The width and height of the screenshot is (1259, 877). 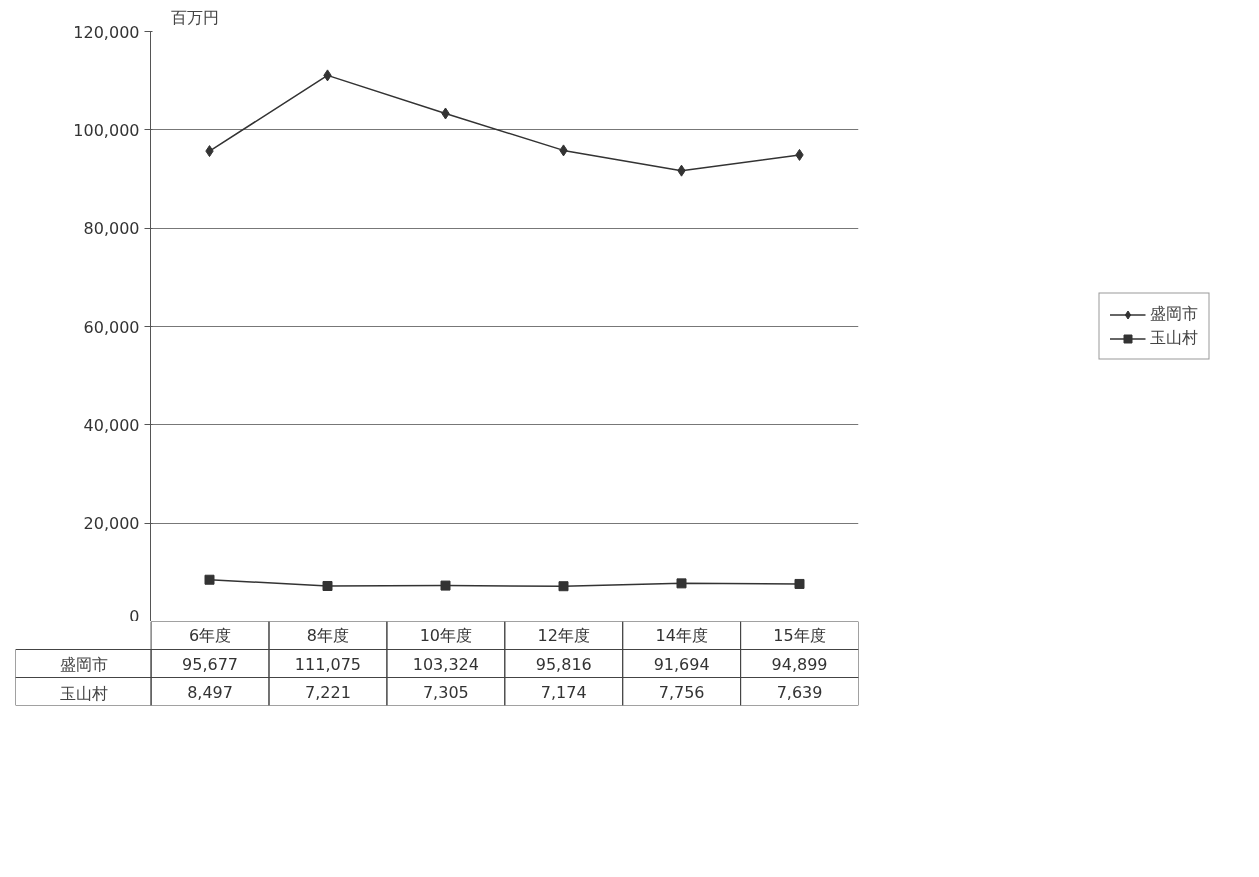 What do you see at coordinates (681, 635) in the screenshot?
I see `x-tick-label: 14年度` at bounding box center [681, 635].